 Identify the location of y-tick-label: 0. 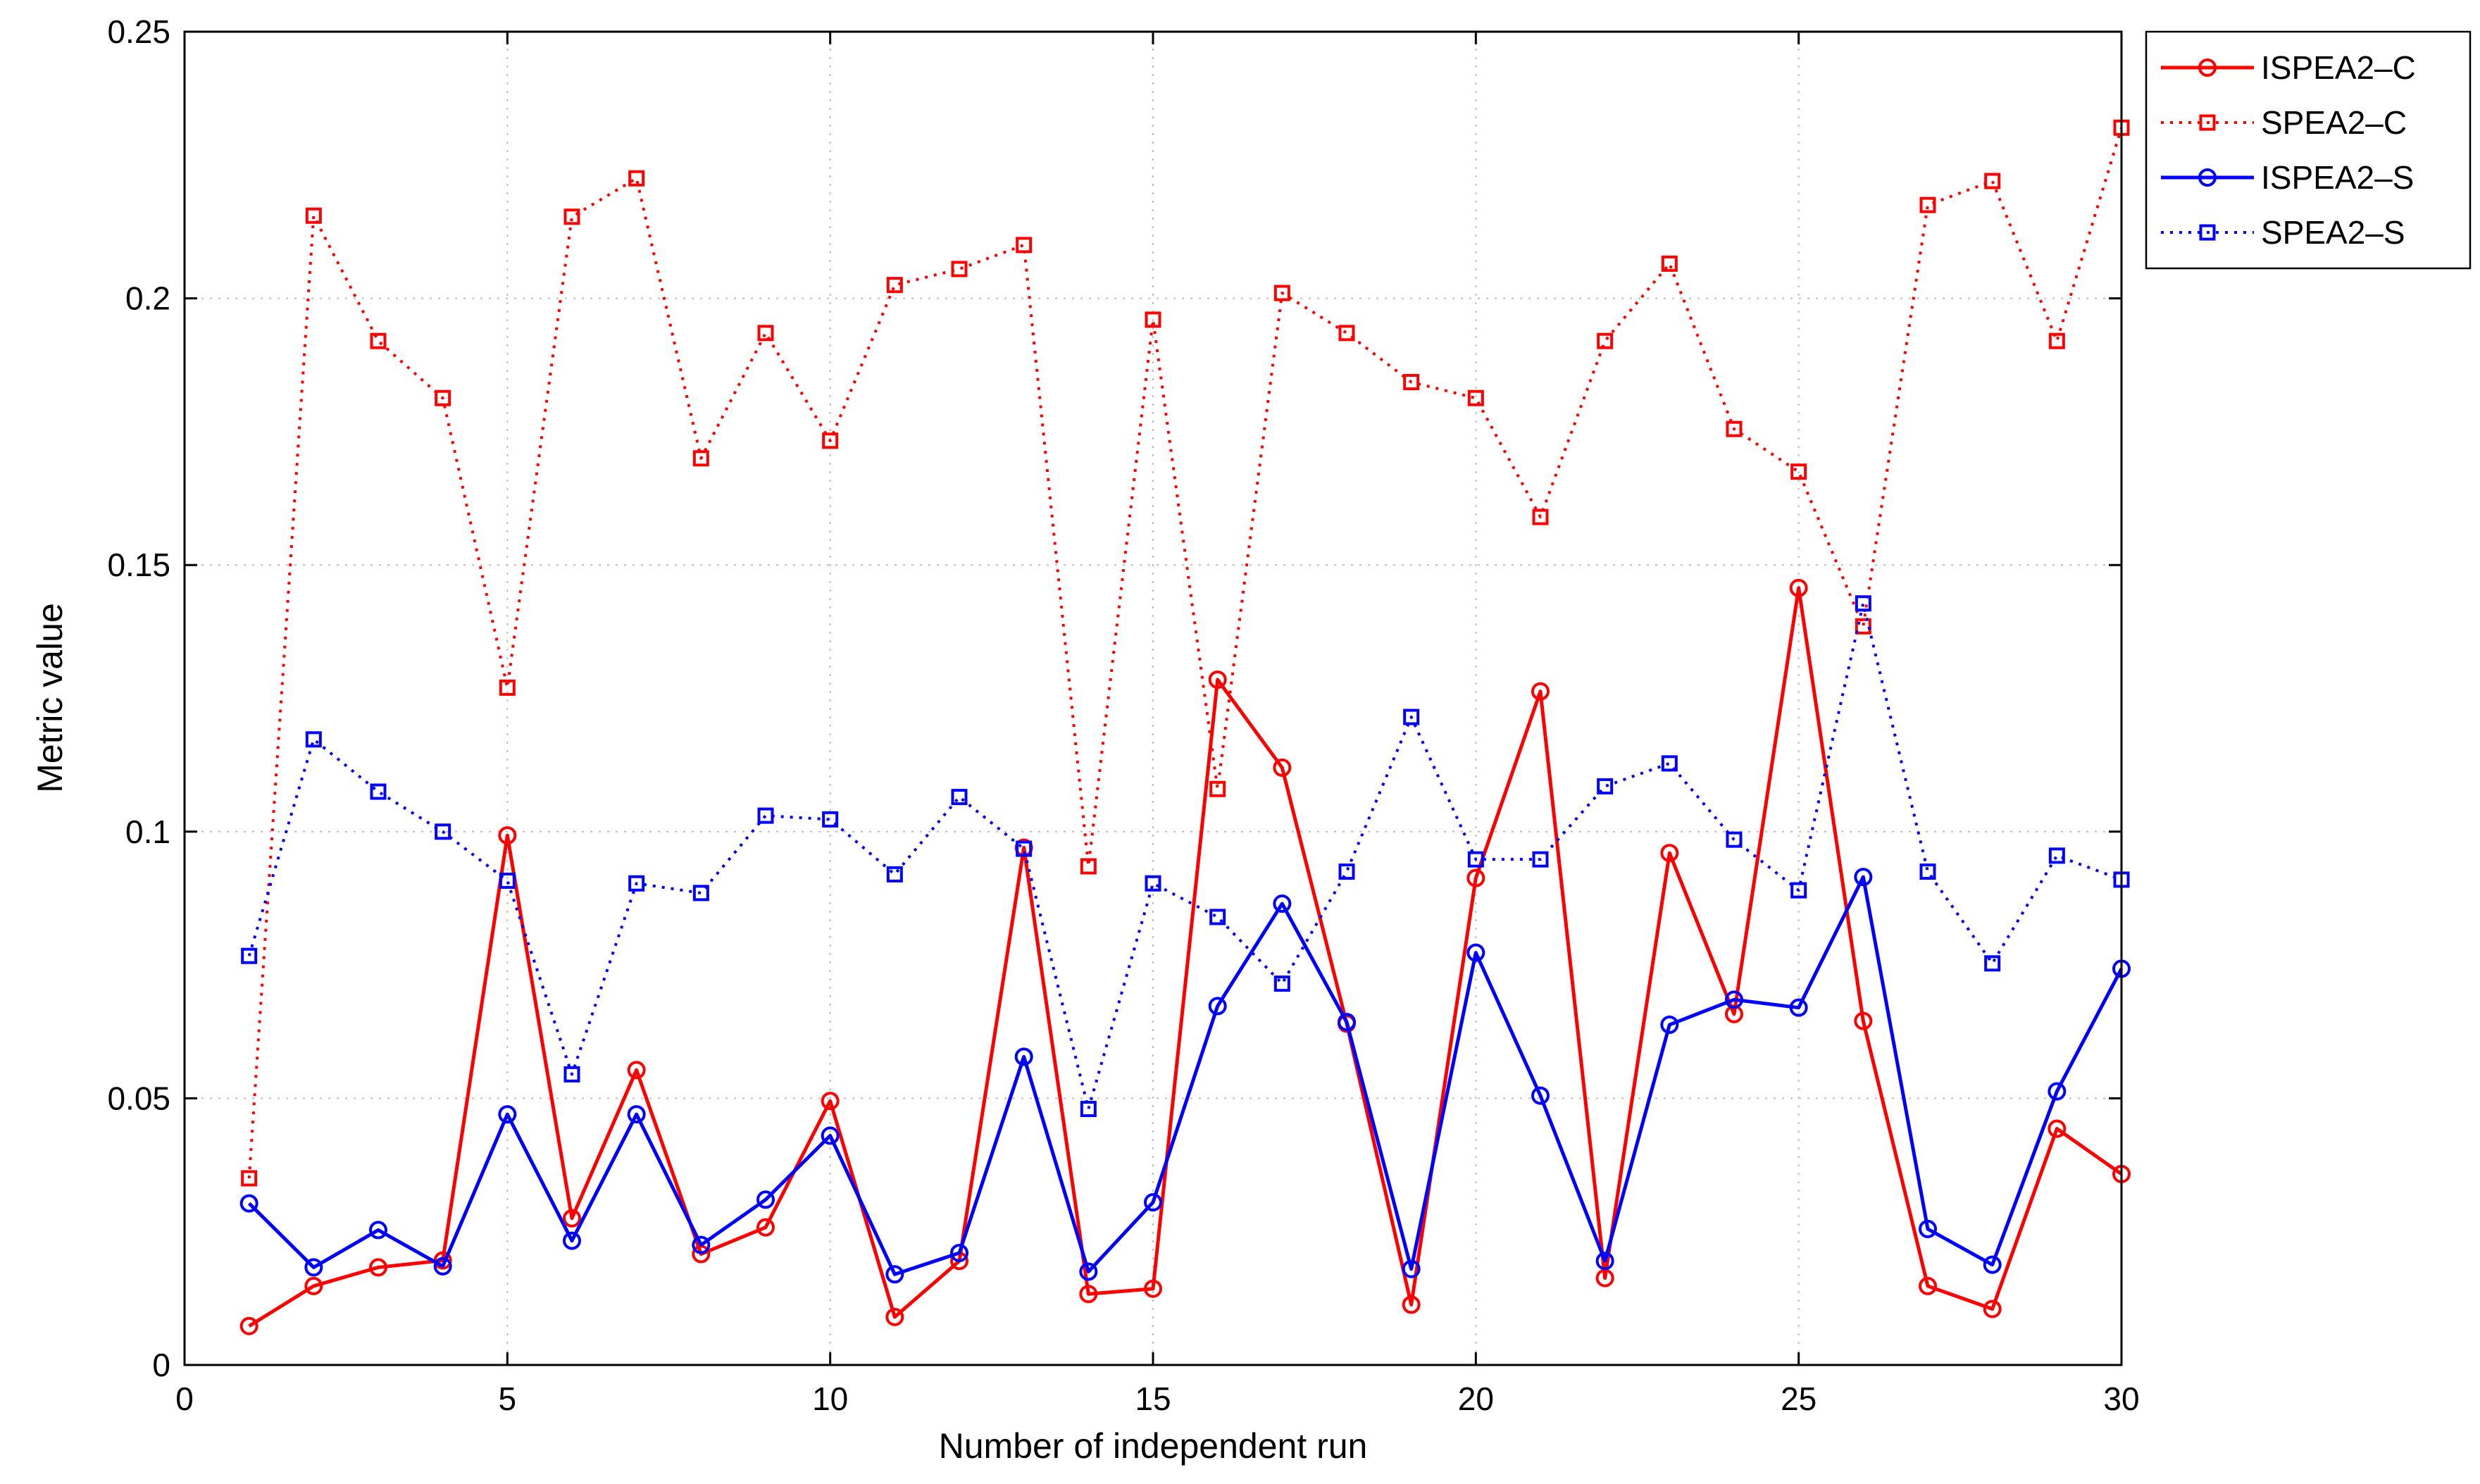
(161, 1365).